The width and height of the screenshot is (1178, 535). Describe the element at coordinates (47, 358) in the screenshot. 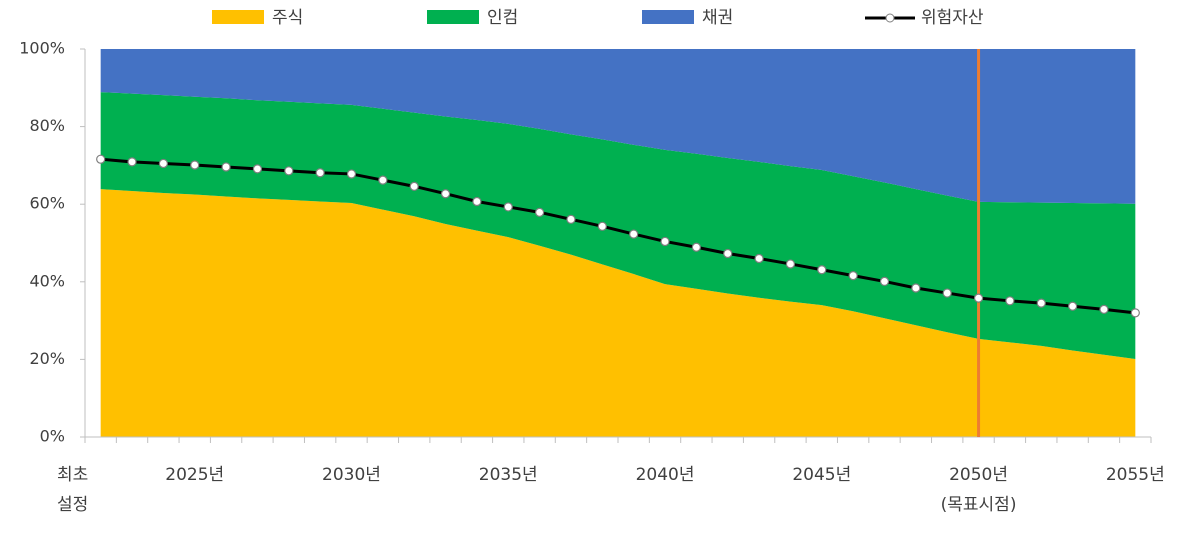

I see `y-tick-label: 20%` at that location.